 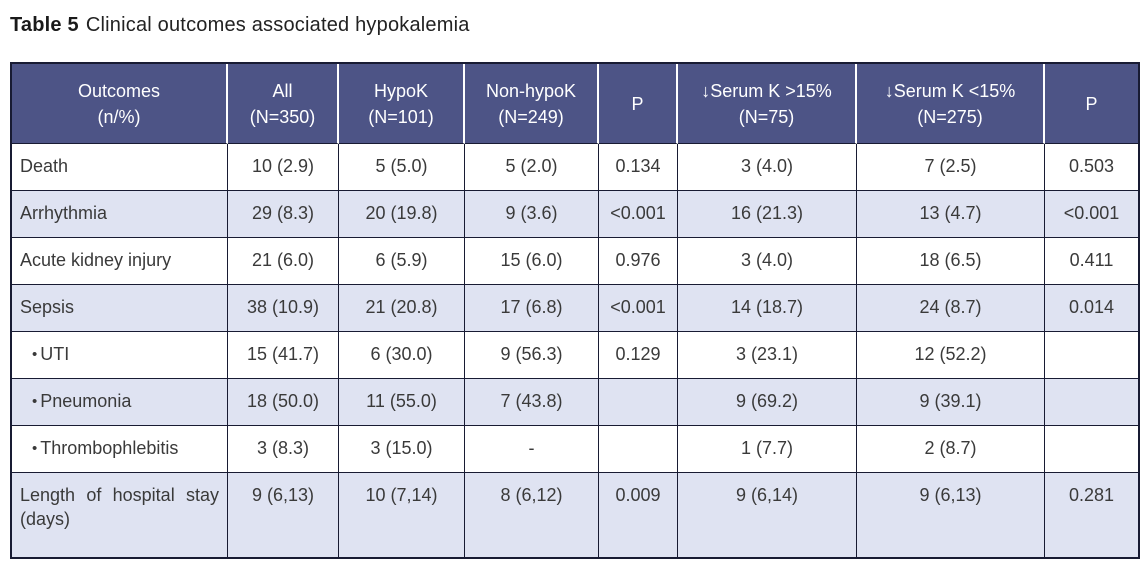 I want to click on column-header-line1: Non-hypoK, so click(x=531, y=90).